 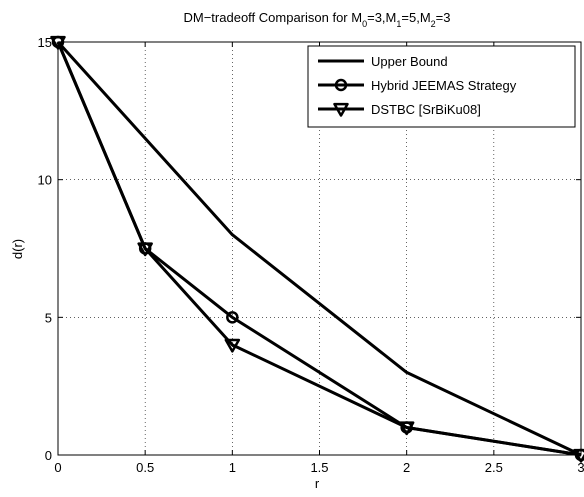 I want to click on x-tick-label: 2.5, so click(x=494, y=467).